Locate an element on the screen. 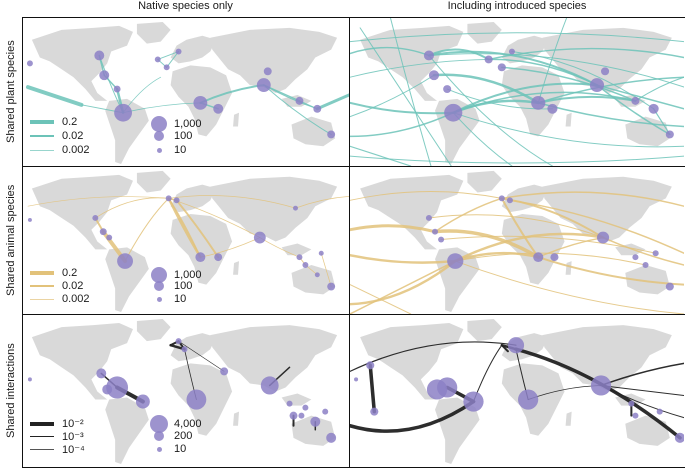  legend-line-thin is located at coordinates (42, 299).